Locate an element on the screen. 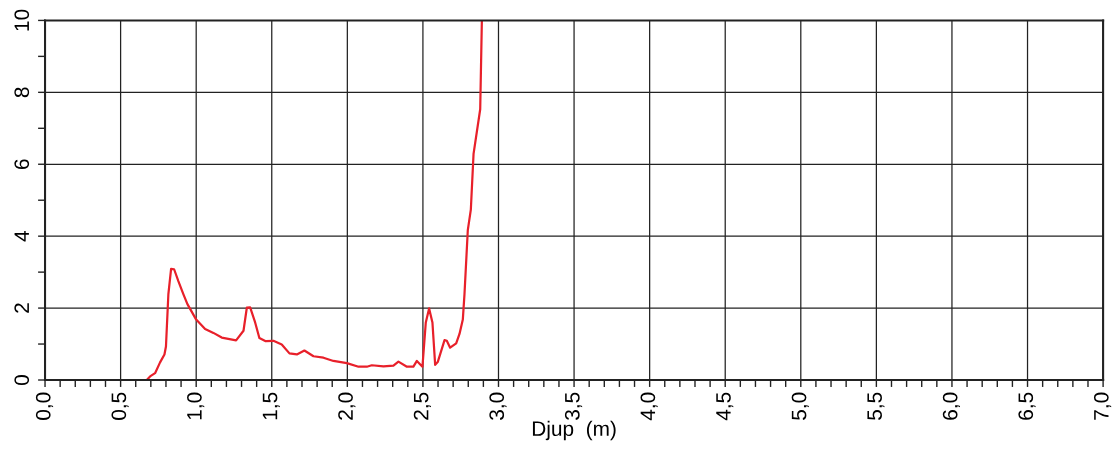 Image resolution: width=1112 pixels, height=461 pixels. y-tick-label: 0 is located at coordinates (22, 380).